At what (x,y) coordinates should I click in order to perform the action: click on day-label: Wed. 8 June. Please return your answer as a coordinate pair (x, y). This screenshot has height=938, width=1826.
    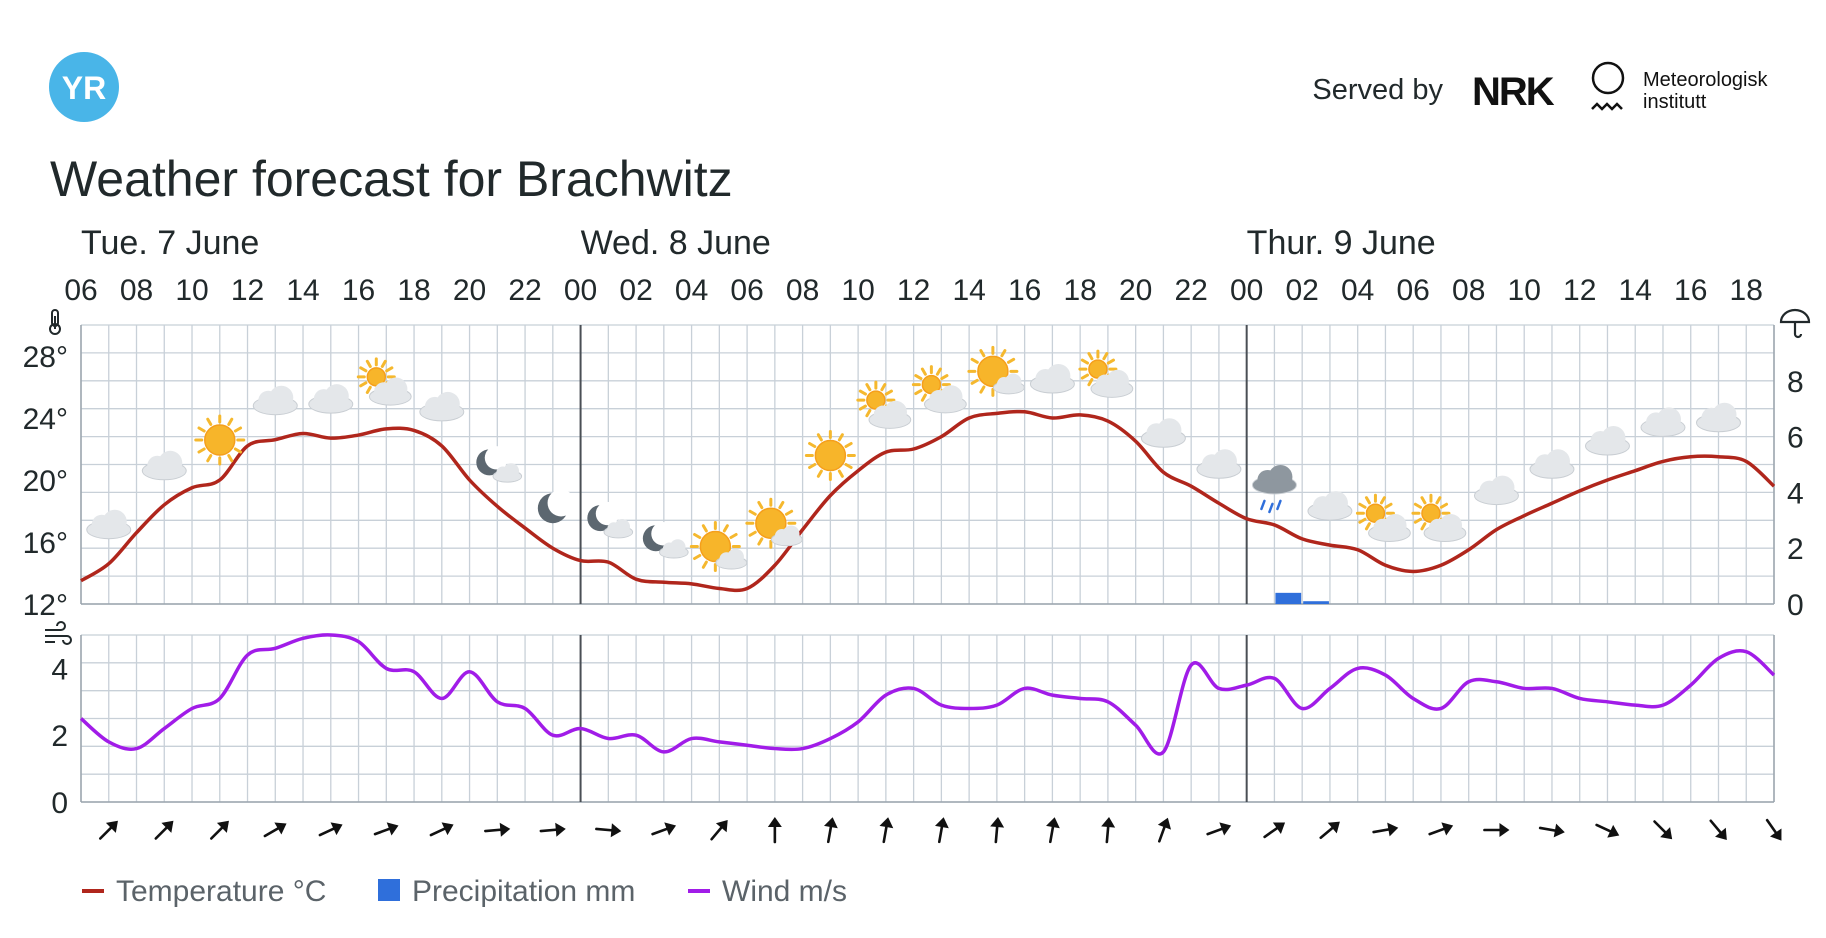
    Looking at the image, I should click on (676, 243).